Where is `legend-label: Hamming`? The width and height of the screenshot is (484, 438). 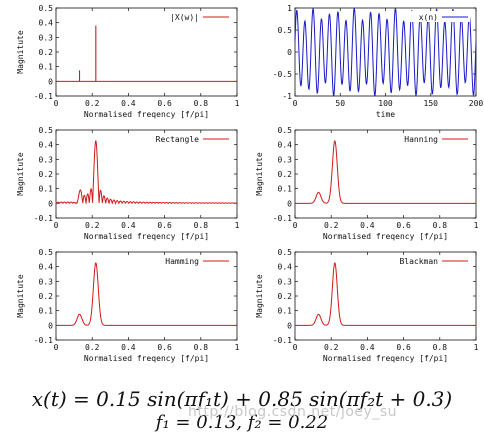
legend-label: Hamming is located at coordinates (182, 261).